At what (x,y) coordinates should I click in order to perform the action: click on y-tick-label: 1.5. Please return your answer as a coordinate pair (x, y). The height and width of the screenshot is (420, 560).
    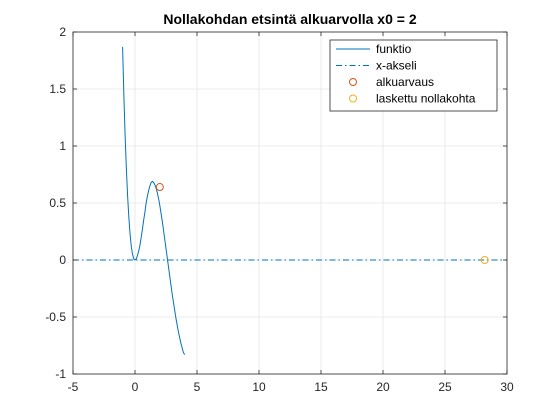
    Looking at the image, I should click on (57, 89).